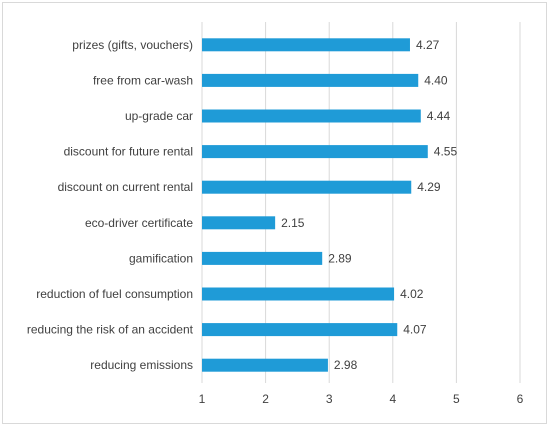 Image resolution: width=550 pixels, height=427 pixels. I want to click on value-label: 4.02, so click(412, 294).